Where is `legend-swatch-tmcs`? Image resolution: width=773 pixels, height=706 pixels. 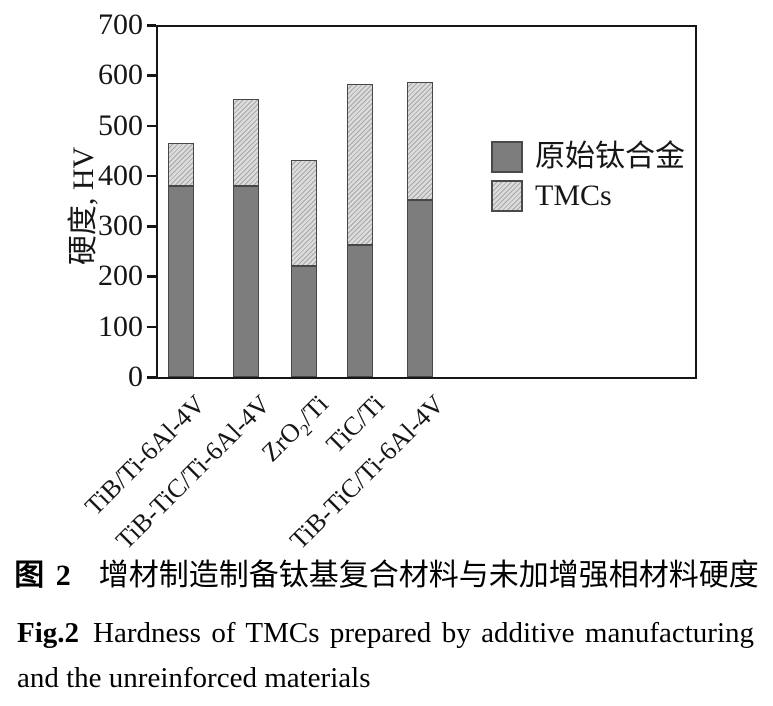
legend-swatch-tmcs is located at coordinates (507, 196).